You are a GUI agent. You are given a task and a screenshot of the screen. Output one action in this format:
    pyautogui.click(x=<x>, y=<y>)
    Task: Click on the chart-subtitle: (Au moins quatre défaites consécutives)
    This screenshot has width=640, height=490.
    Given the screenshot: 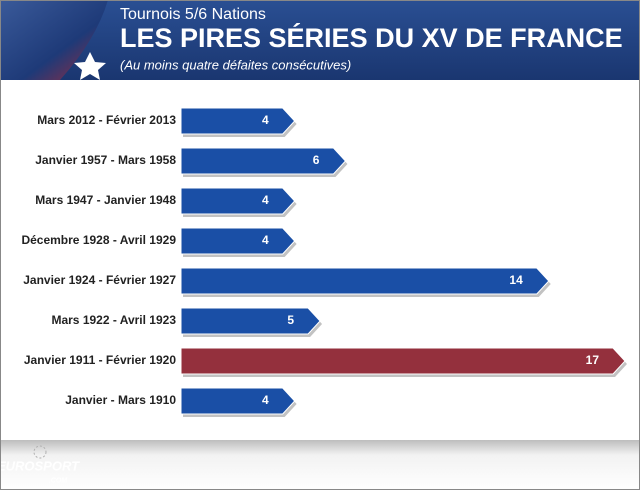 What is the action you would take?
    pyautogui.click(x=235, y=64)
    